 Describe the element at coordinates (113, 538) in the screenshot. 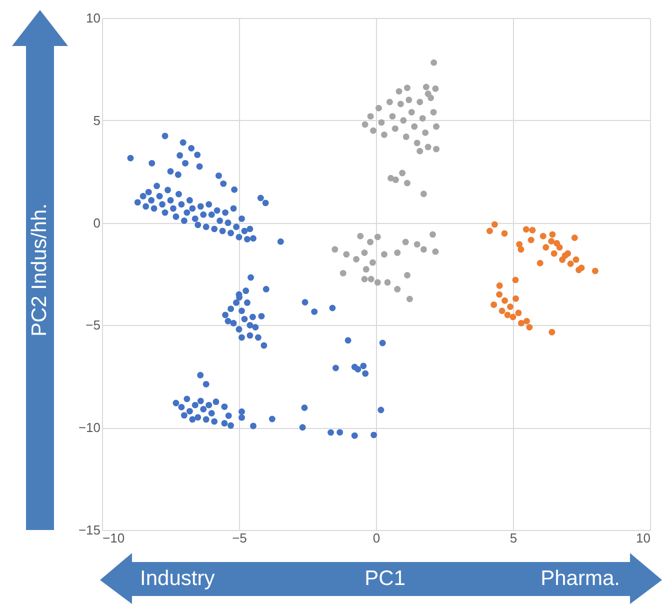

I see `x-tick-label: −10` at that location.